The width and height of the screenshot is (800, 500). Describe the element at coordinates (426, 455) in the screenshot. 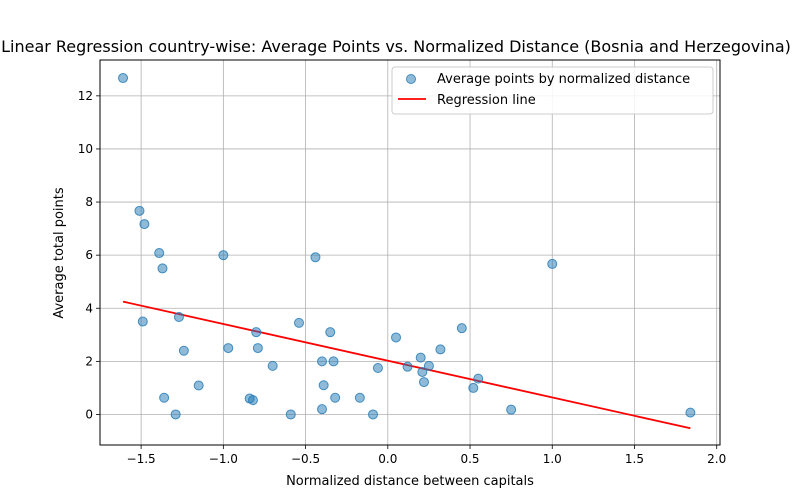

I see `x-axis-ticks: −1.5 −1.0 −0.5 0.0 0.5 1.0 1.5 2.0` at that location.